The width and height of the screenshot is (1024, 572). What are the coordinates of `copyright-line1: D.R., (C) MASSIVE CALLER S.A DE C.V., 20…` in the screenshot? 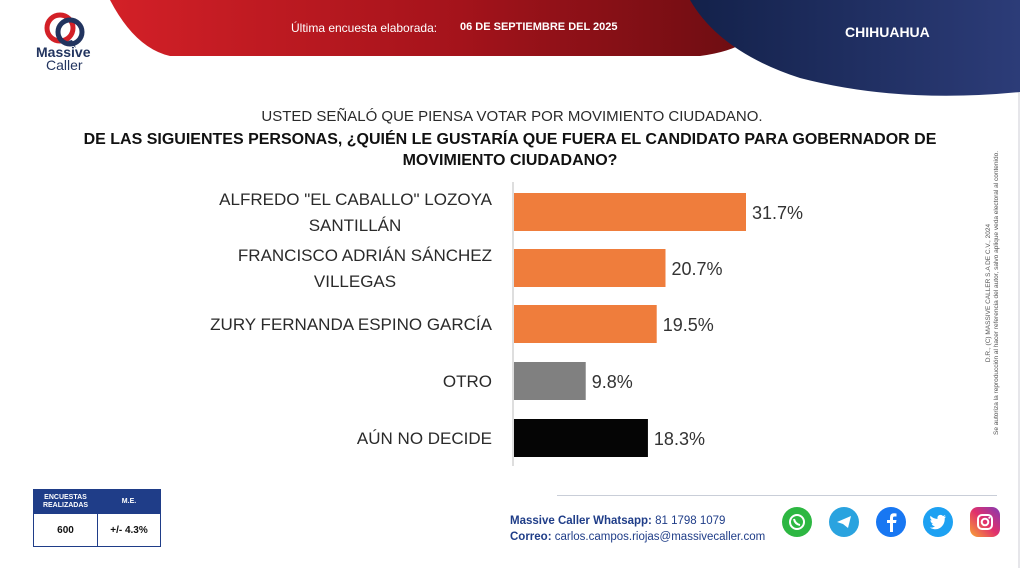 It's located at (988, 293).